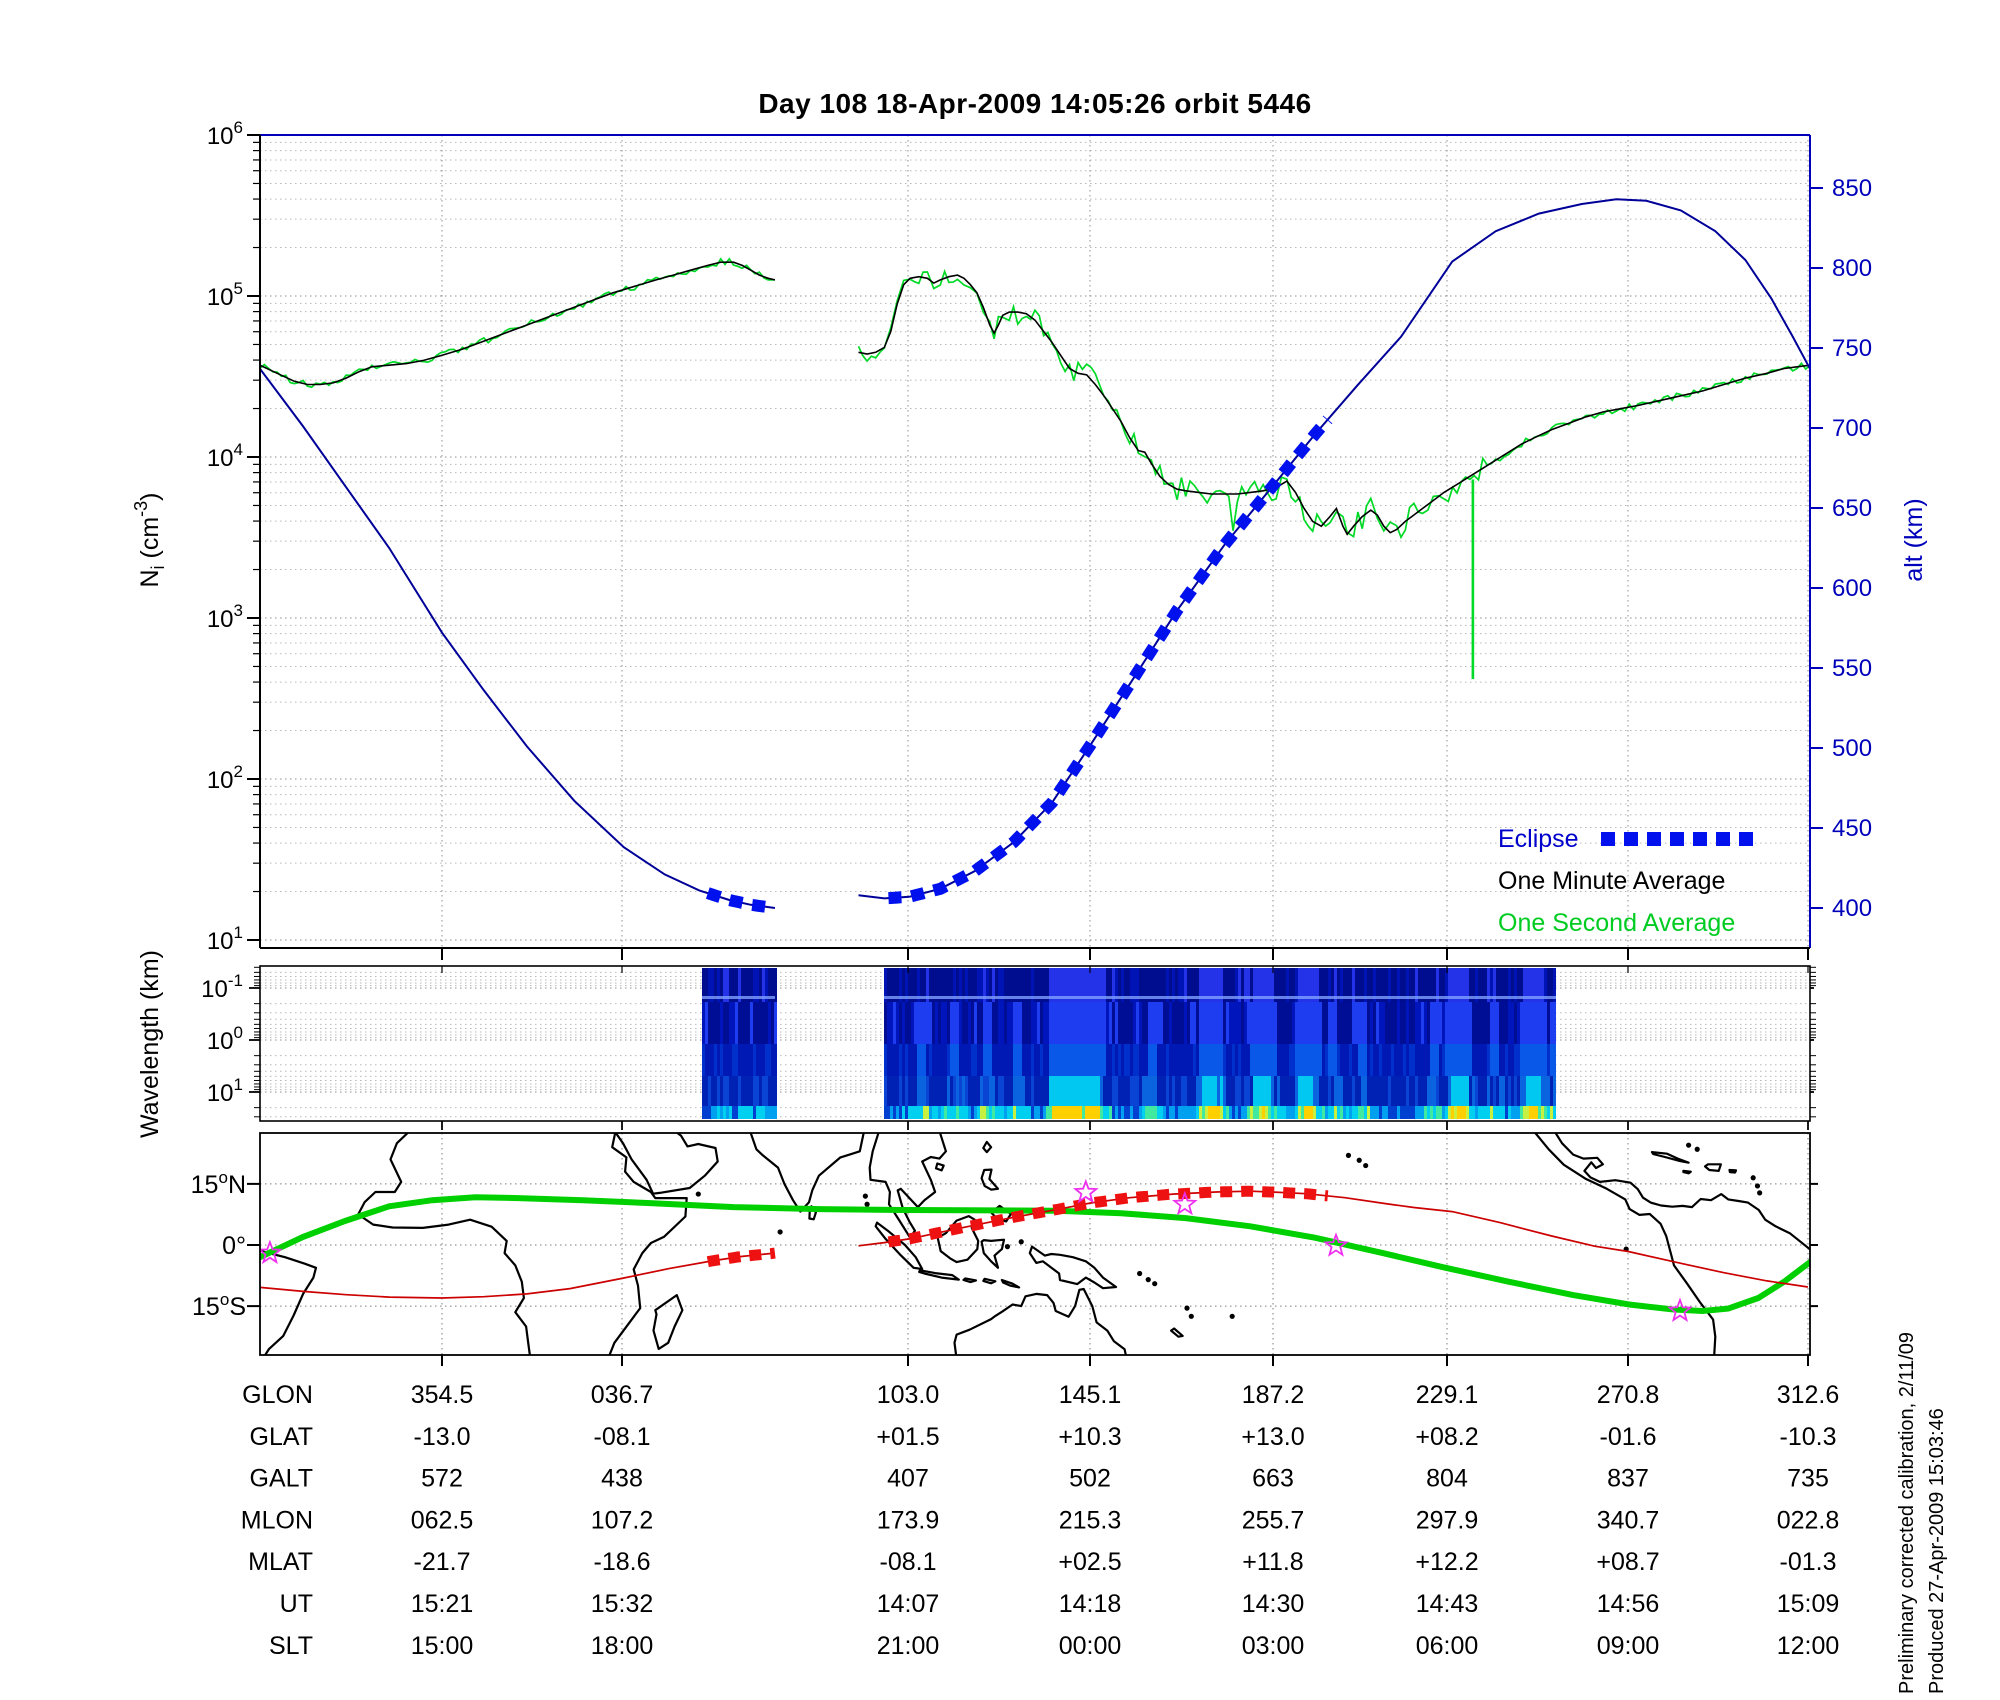  I want to click on svg-text: 10², so click(225, 778).